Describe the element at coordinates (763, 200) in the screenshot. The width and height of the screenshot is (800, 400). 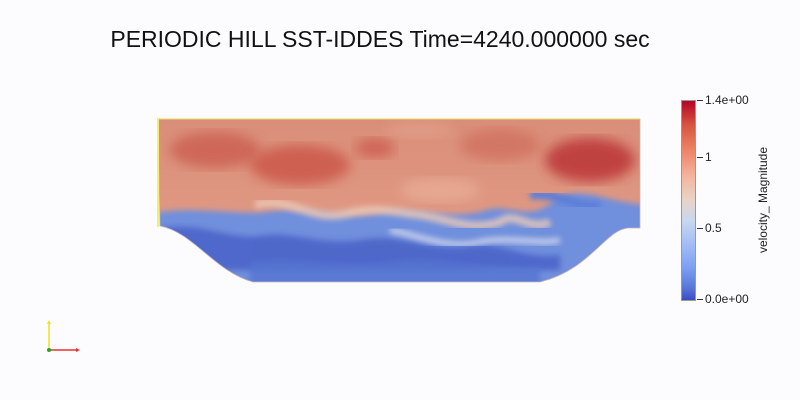
I see `colorbar-title: velocity_ Magnitude` at that location.